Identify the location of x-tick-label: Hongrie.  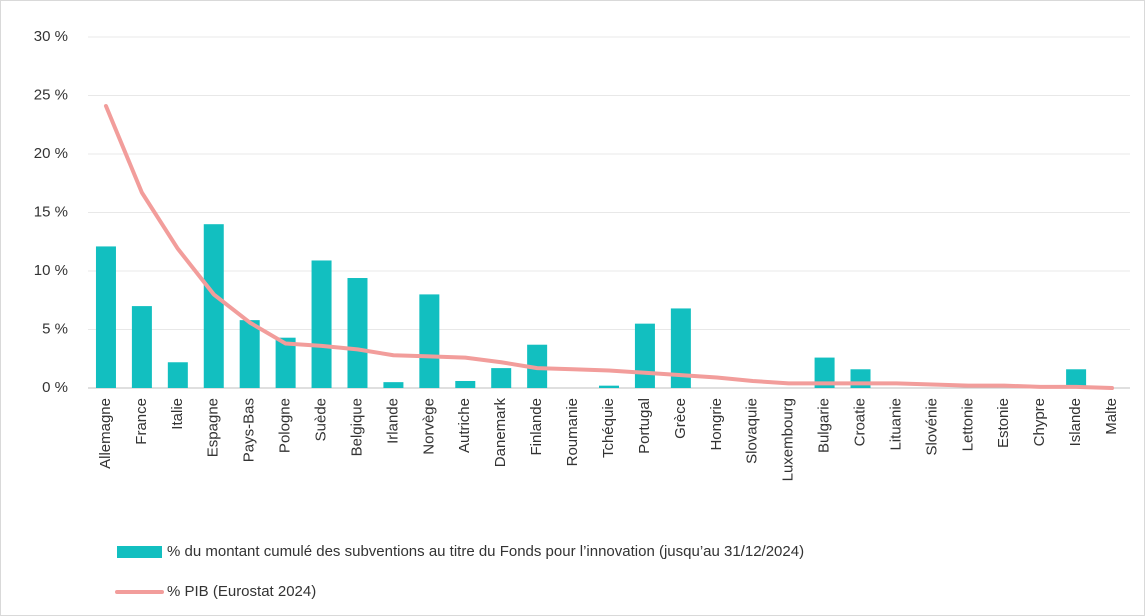
(716, 424).